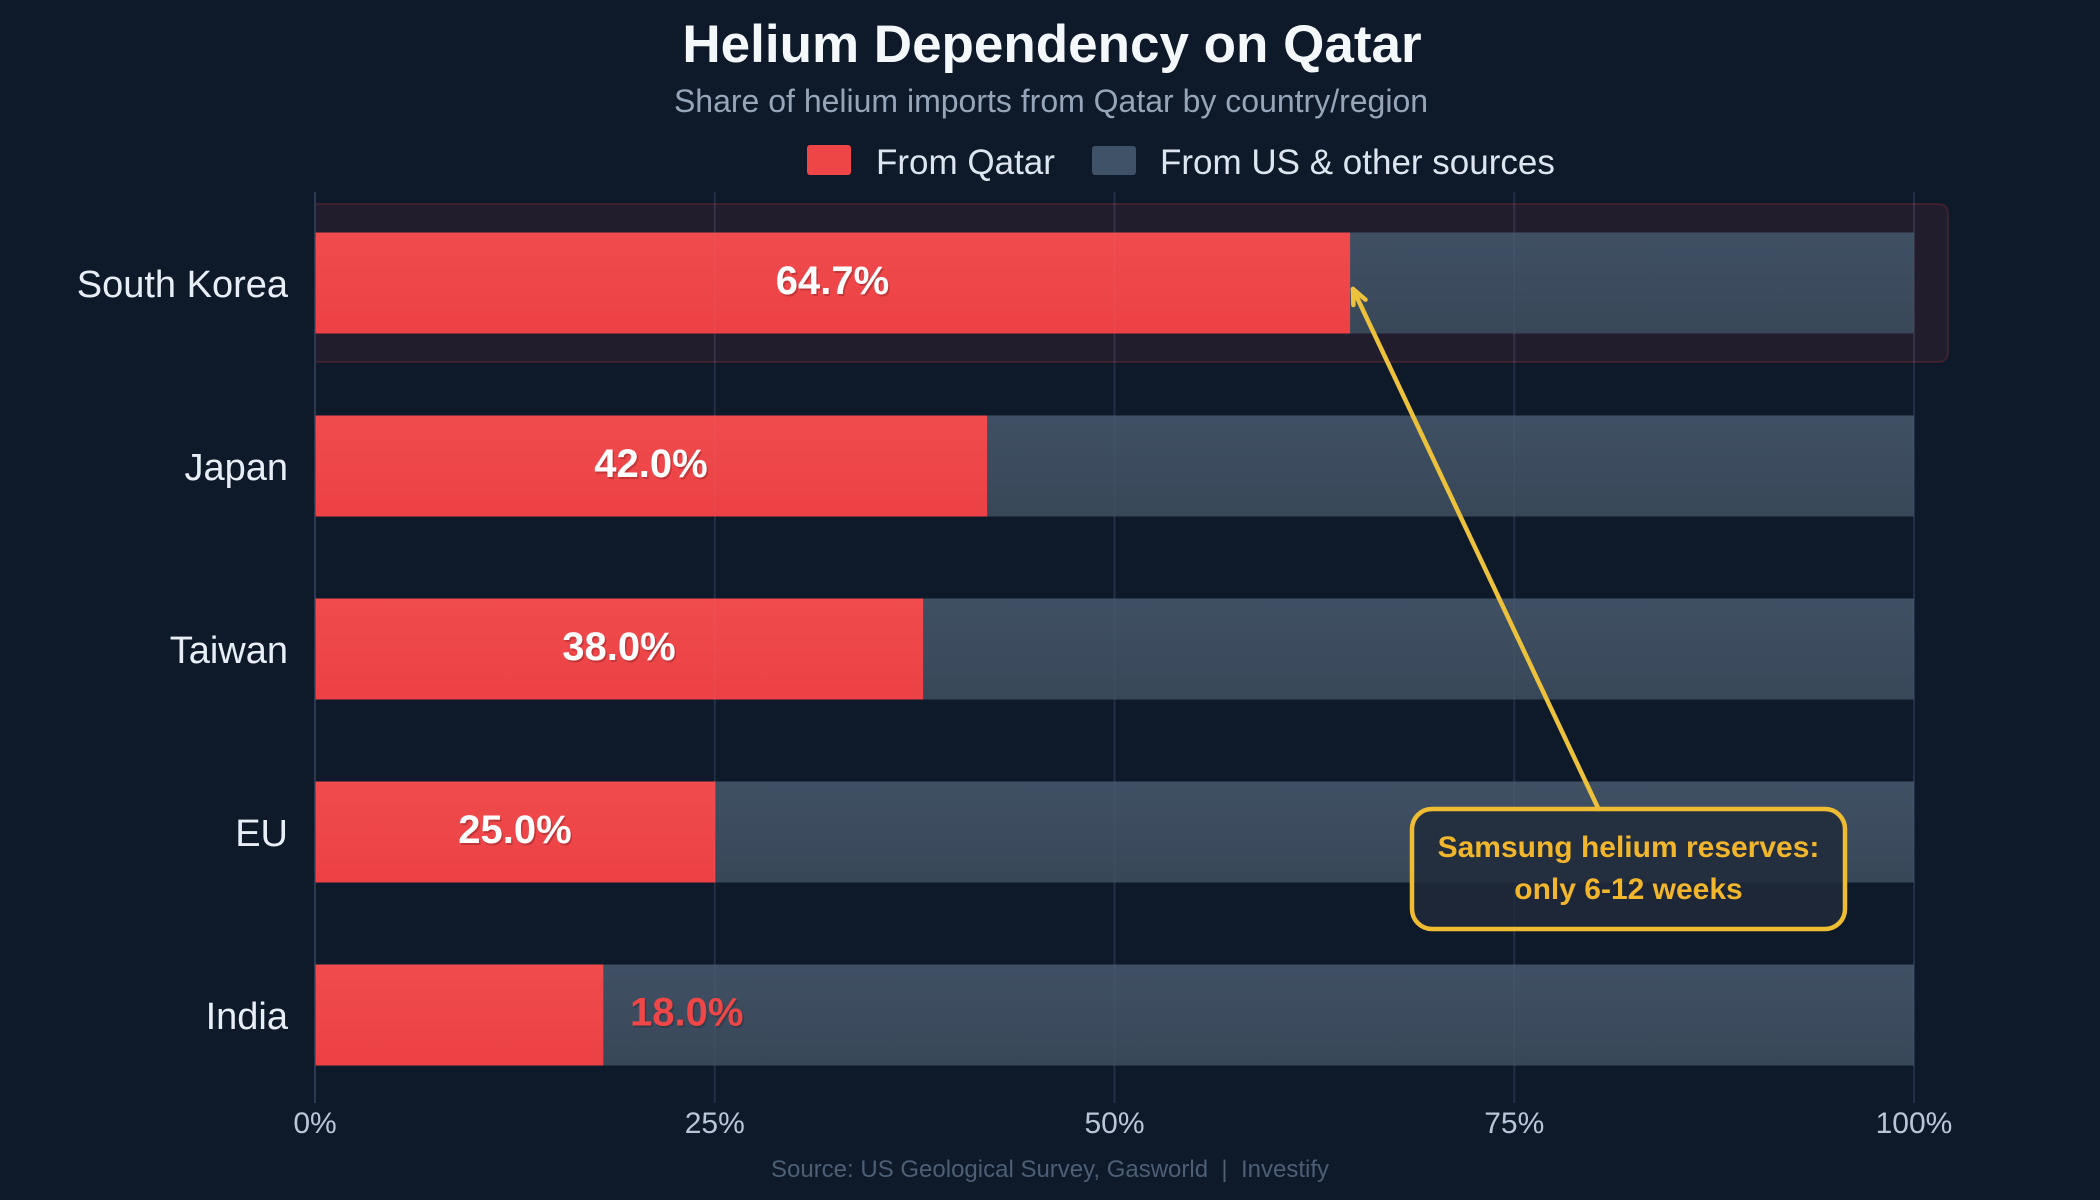 Image resolution: width=2100 pixels, height=1200 pixels. I want to click on svg-text: From US & other sources, so click(1357, 162).